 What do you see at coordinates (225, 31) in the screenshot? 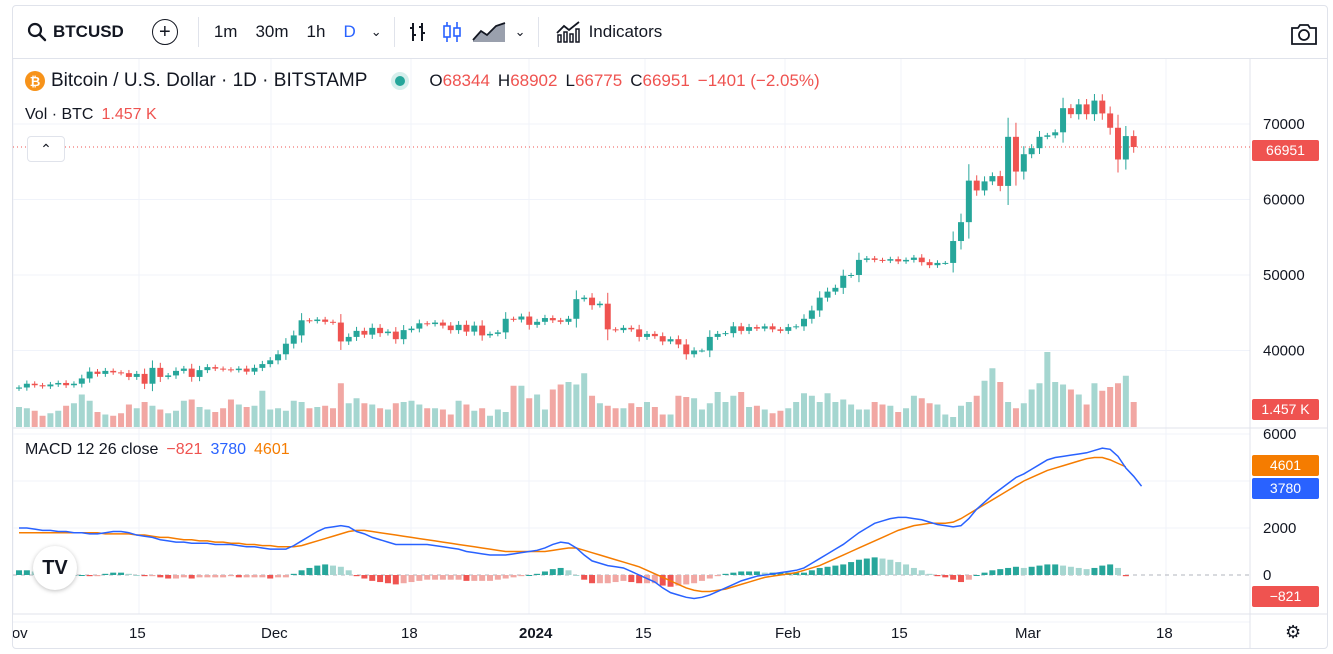
I see `interval-1m: 1m` at bounding box center [225, 31].